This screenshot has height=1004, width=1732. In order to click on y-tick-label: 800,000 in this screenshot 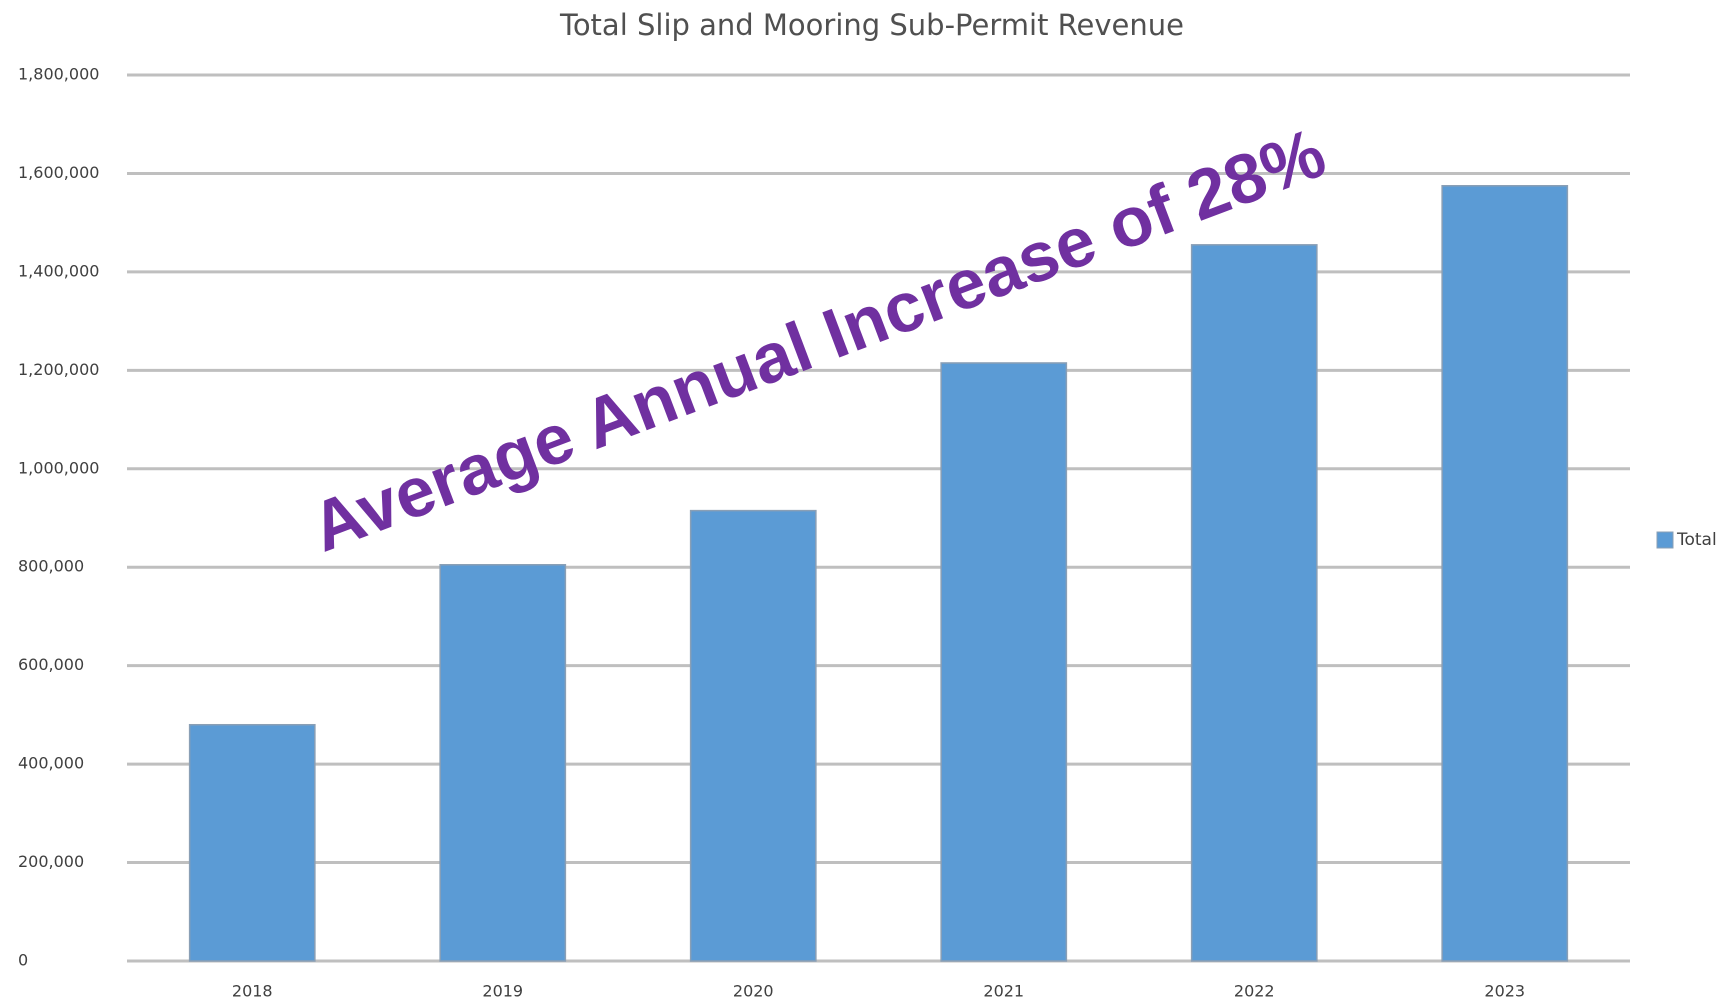, I will do `click(51, 566)`.